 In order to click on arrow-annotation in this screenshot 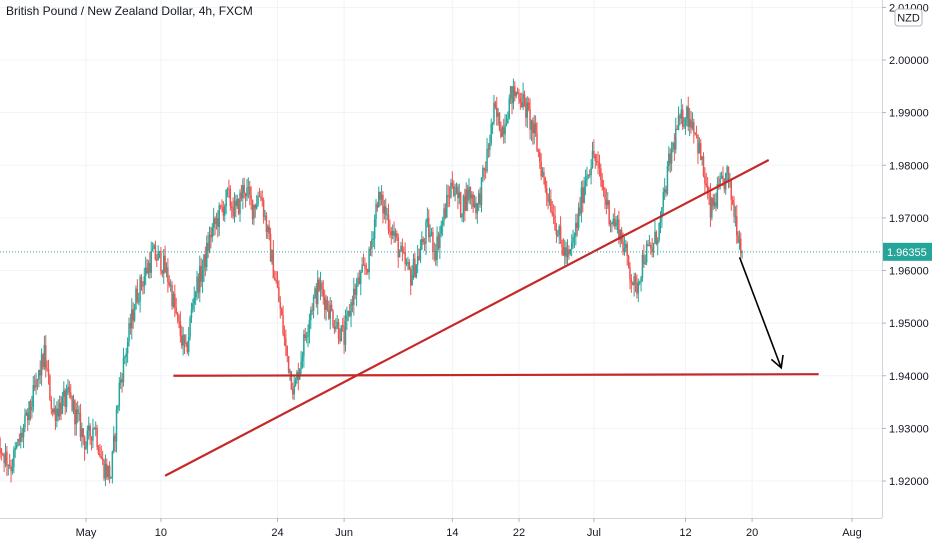, I will do `click(761, 313)`.